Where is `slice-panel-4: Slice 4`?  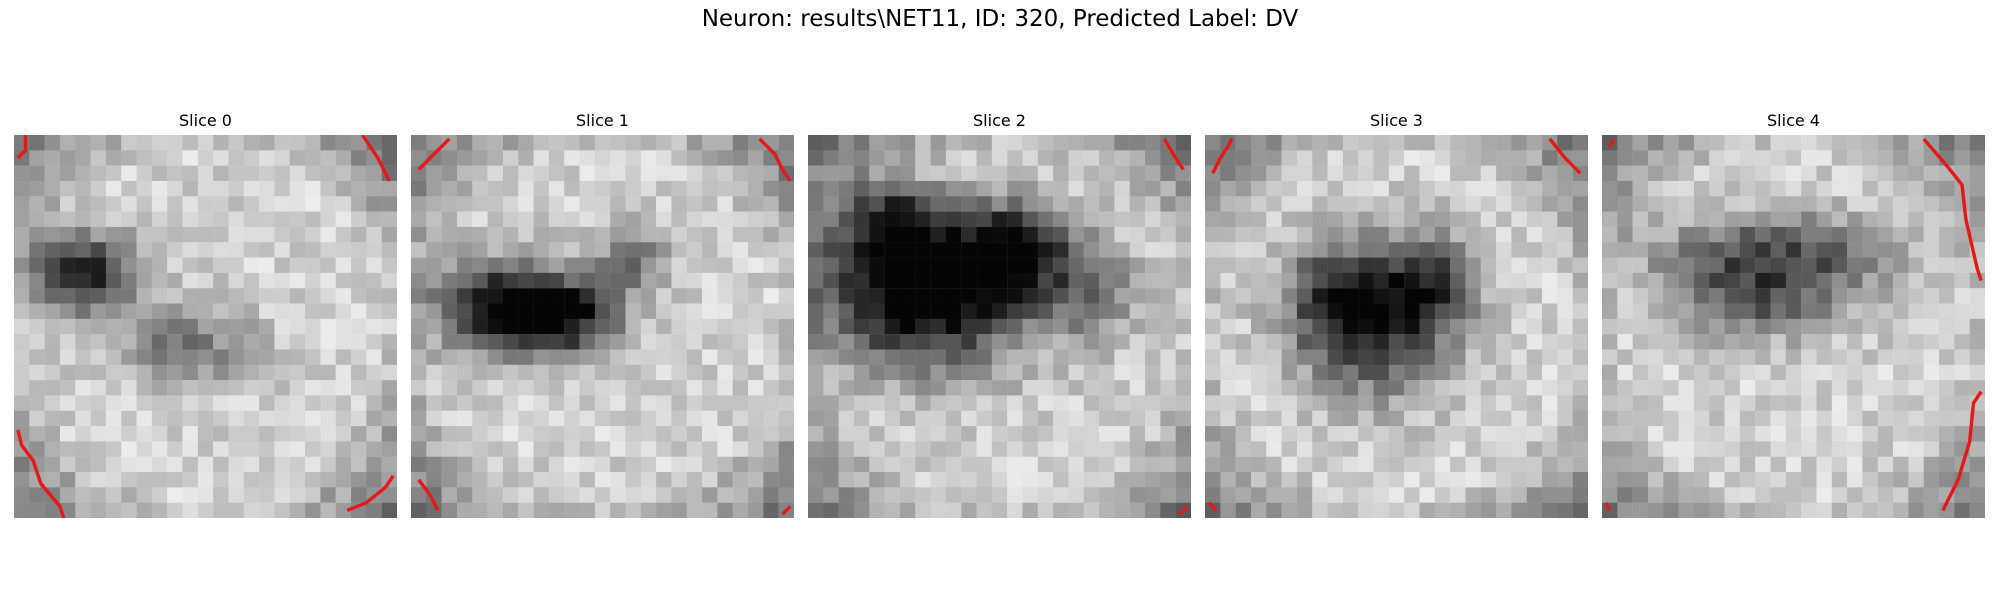 slice-panel-4: Slice 4 is located at coordinates (1793, 314).